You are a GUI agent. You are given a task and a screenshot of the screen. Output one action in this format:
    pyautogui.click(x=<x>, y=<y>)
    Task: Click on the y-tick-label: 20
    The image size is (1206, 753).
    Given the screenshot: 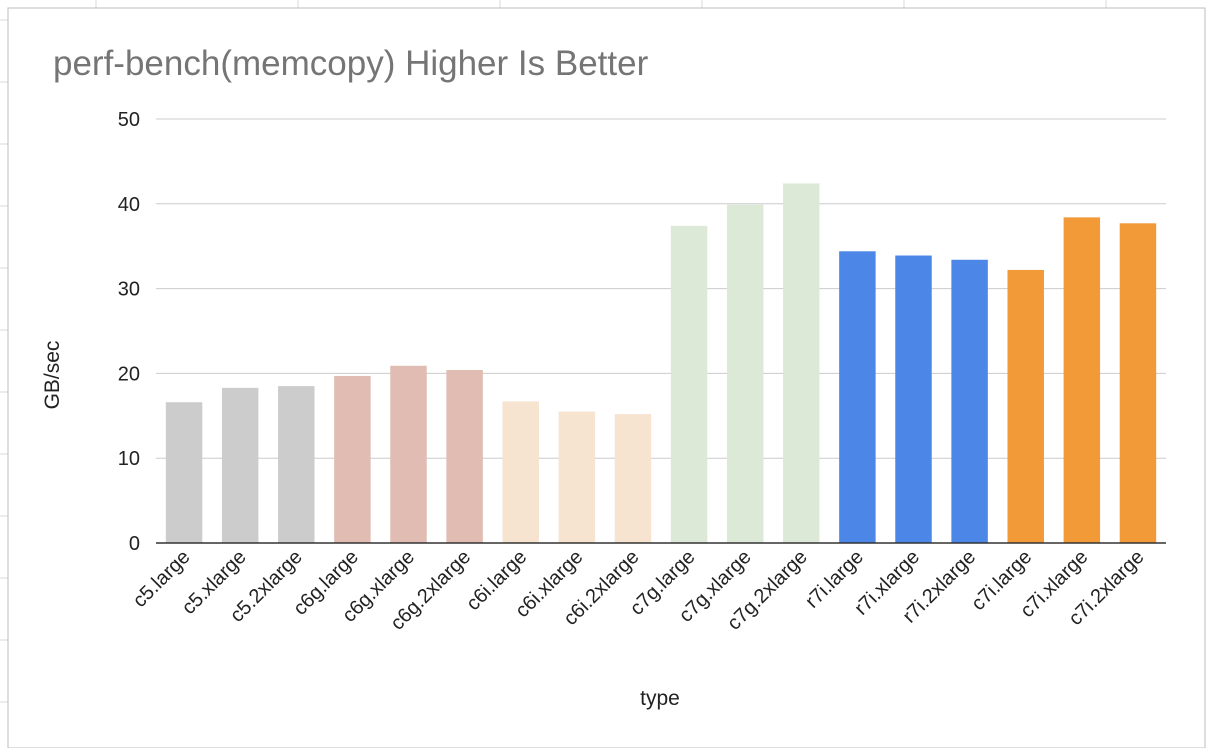 What is the action you would take?
    pyautogui.click(x=129, y=374)
    